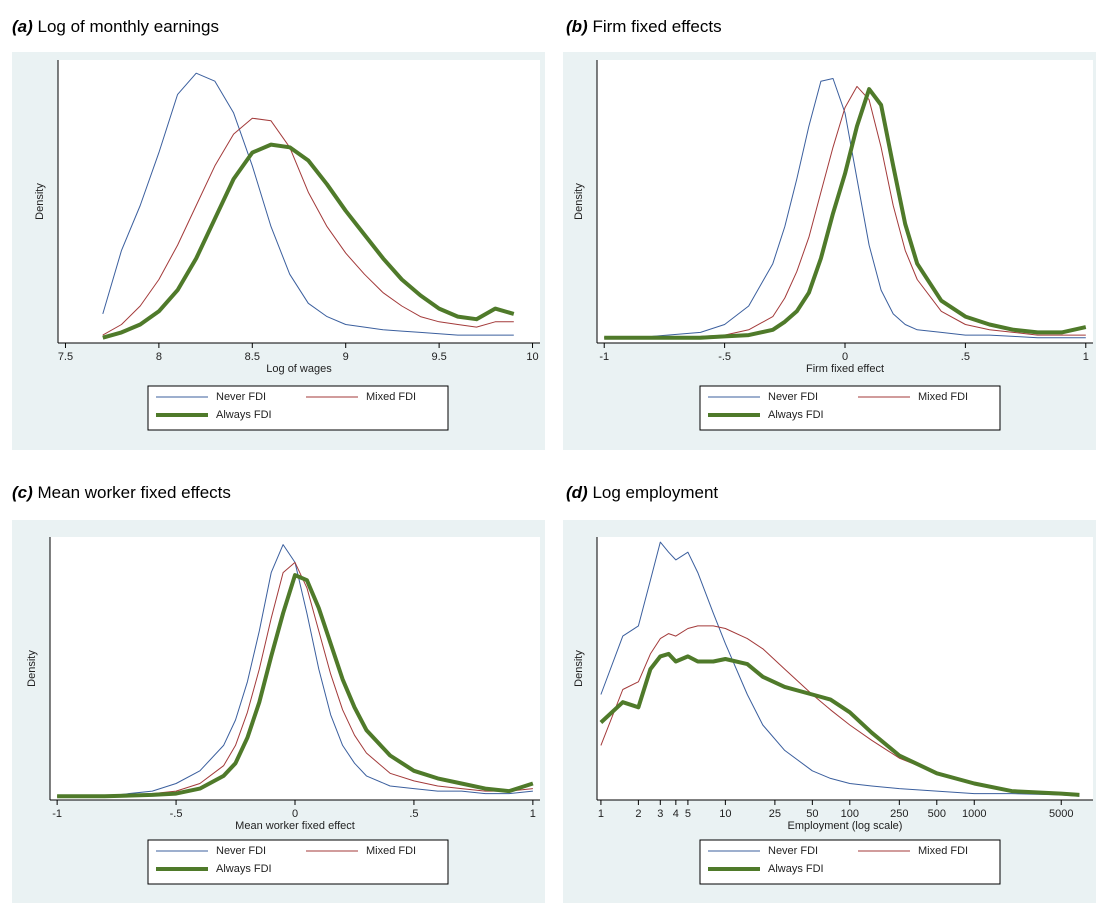  Describe the element at coordinates (845, 369) in the screenshot. I see `x-axis-label: Firm fixed effect` at that location.